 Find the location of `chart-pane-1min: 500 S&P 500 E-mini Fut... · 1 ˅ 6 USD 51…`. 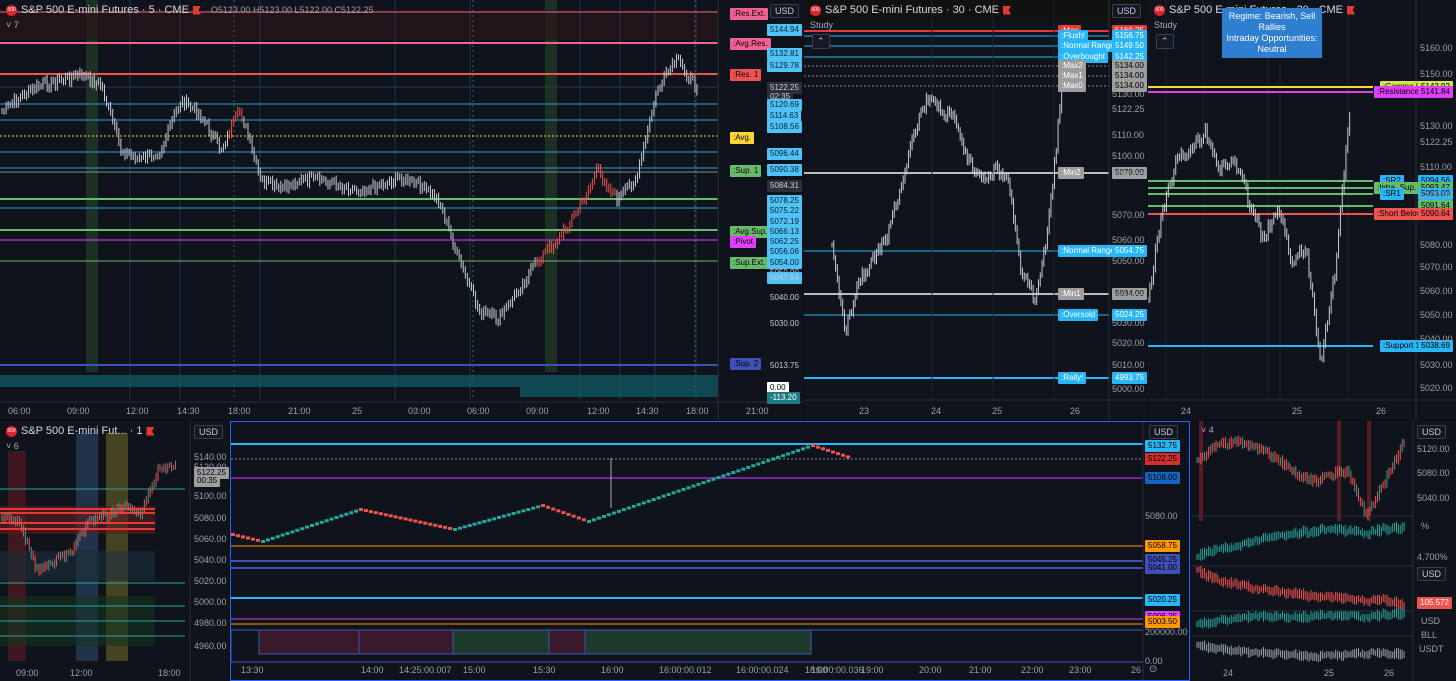

chart-pane-1min: 500 S&P 500 E-mini Fut... · 1 ˅ 6 USD 51… is located at coordinates (114, 551).